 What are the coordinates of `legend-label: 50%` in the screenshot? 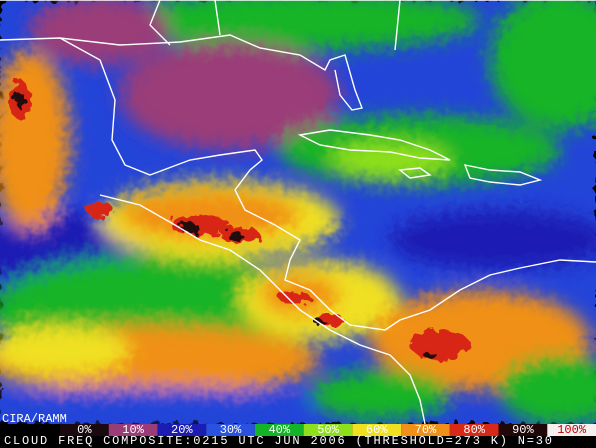 It's located at (328, 430).